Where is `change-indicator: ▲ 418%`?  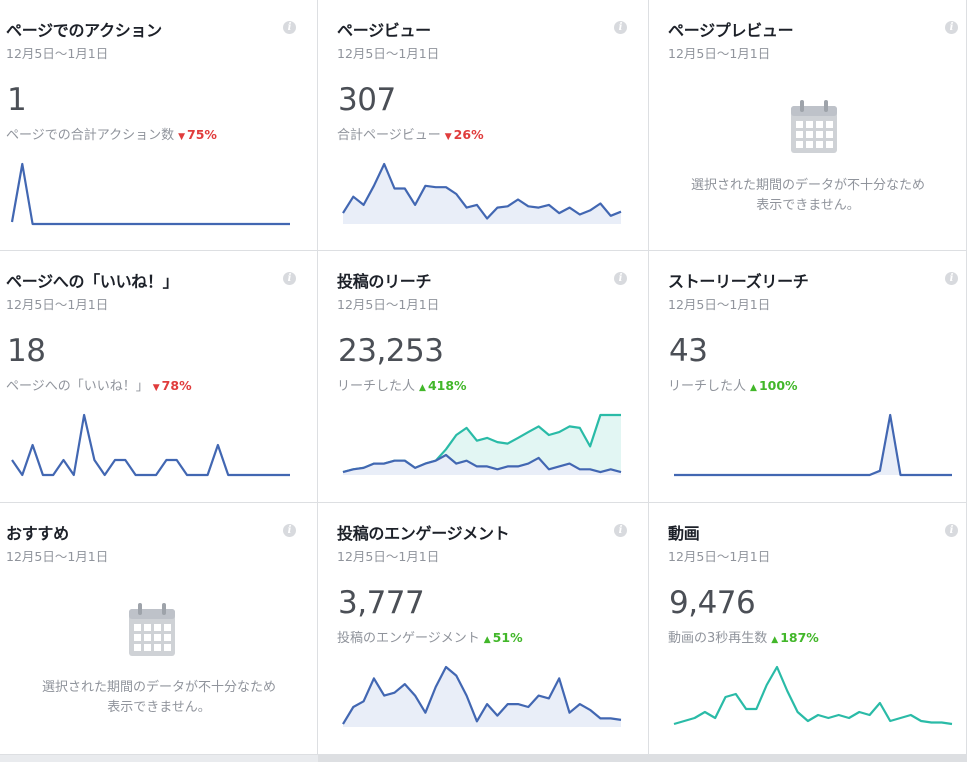
change-indicator: ▲ 418% is located at coordinates (443, 385).